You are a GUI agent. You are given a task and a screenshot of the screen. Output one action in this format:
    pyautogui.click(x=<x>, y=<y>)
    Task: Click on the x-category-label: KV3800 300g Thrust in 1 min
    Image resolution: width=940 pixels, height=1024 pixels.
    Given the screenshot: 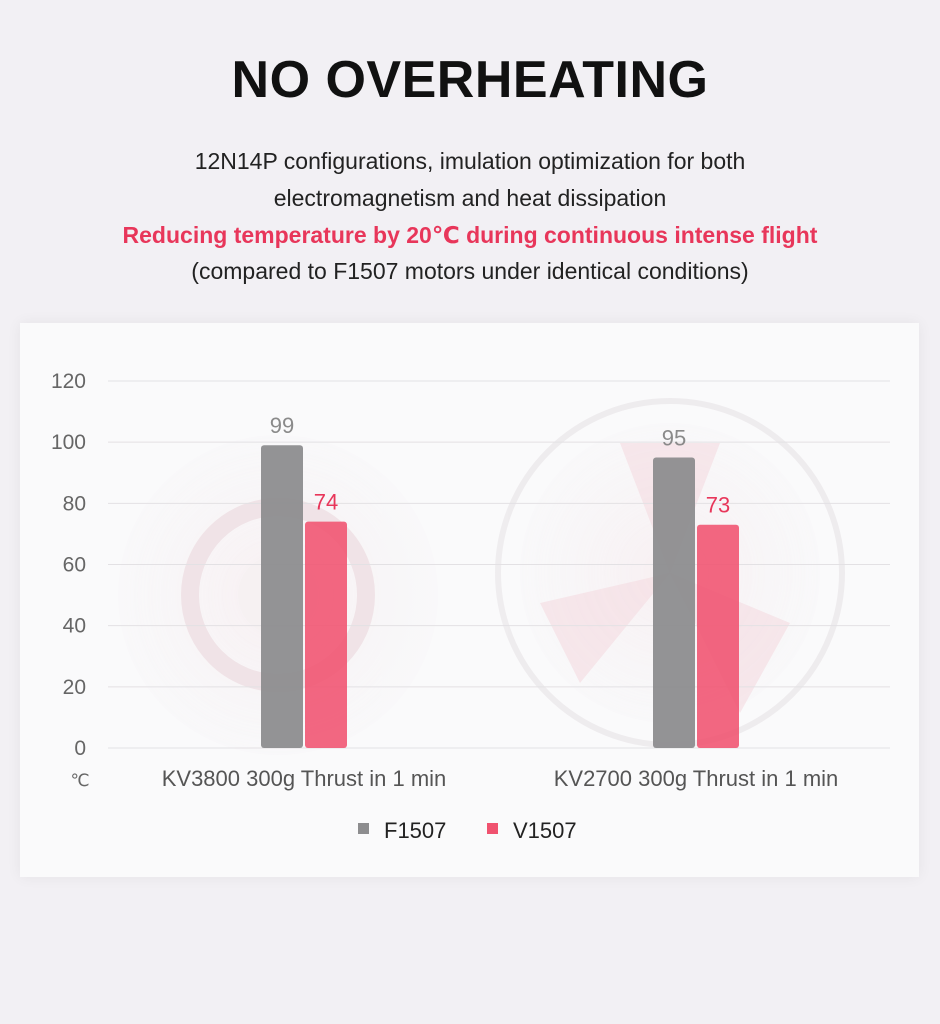 What is the action you would take?
    pyautogui.click(x=304, y=778)
    